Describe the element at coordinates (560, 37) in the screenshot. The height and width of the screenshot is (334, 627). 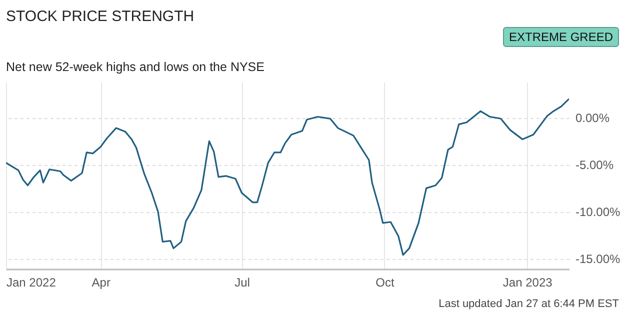
I see `text: EXTREME GREED` at that location.